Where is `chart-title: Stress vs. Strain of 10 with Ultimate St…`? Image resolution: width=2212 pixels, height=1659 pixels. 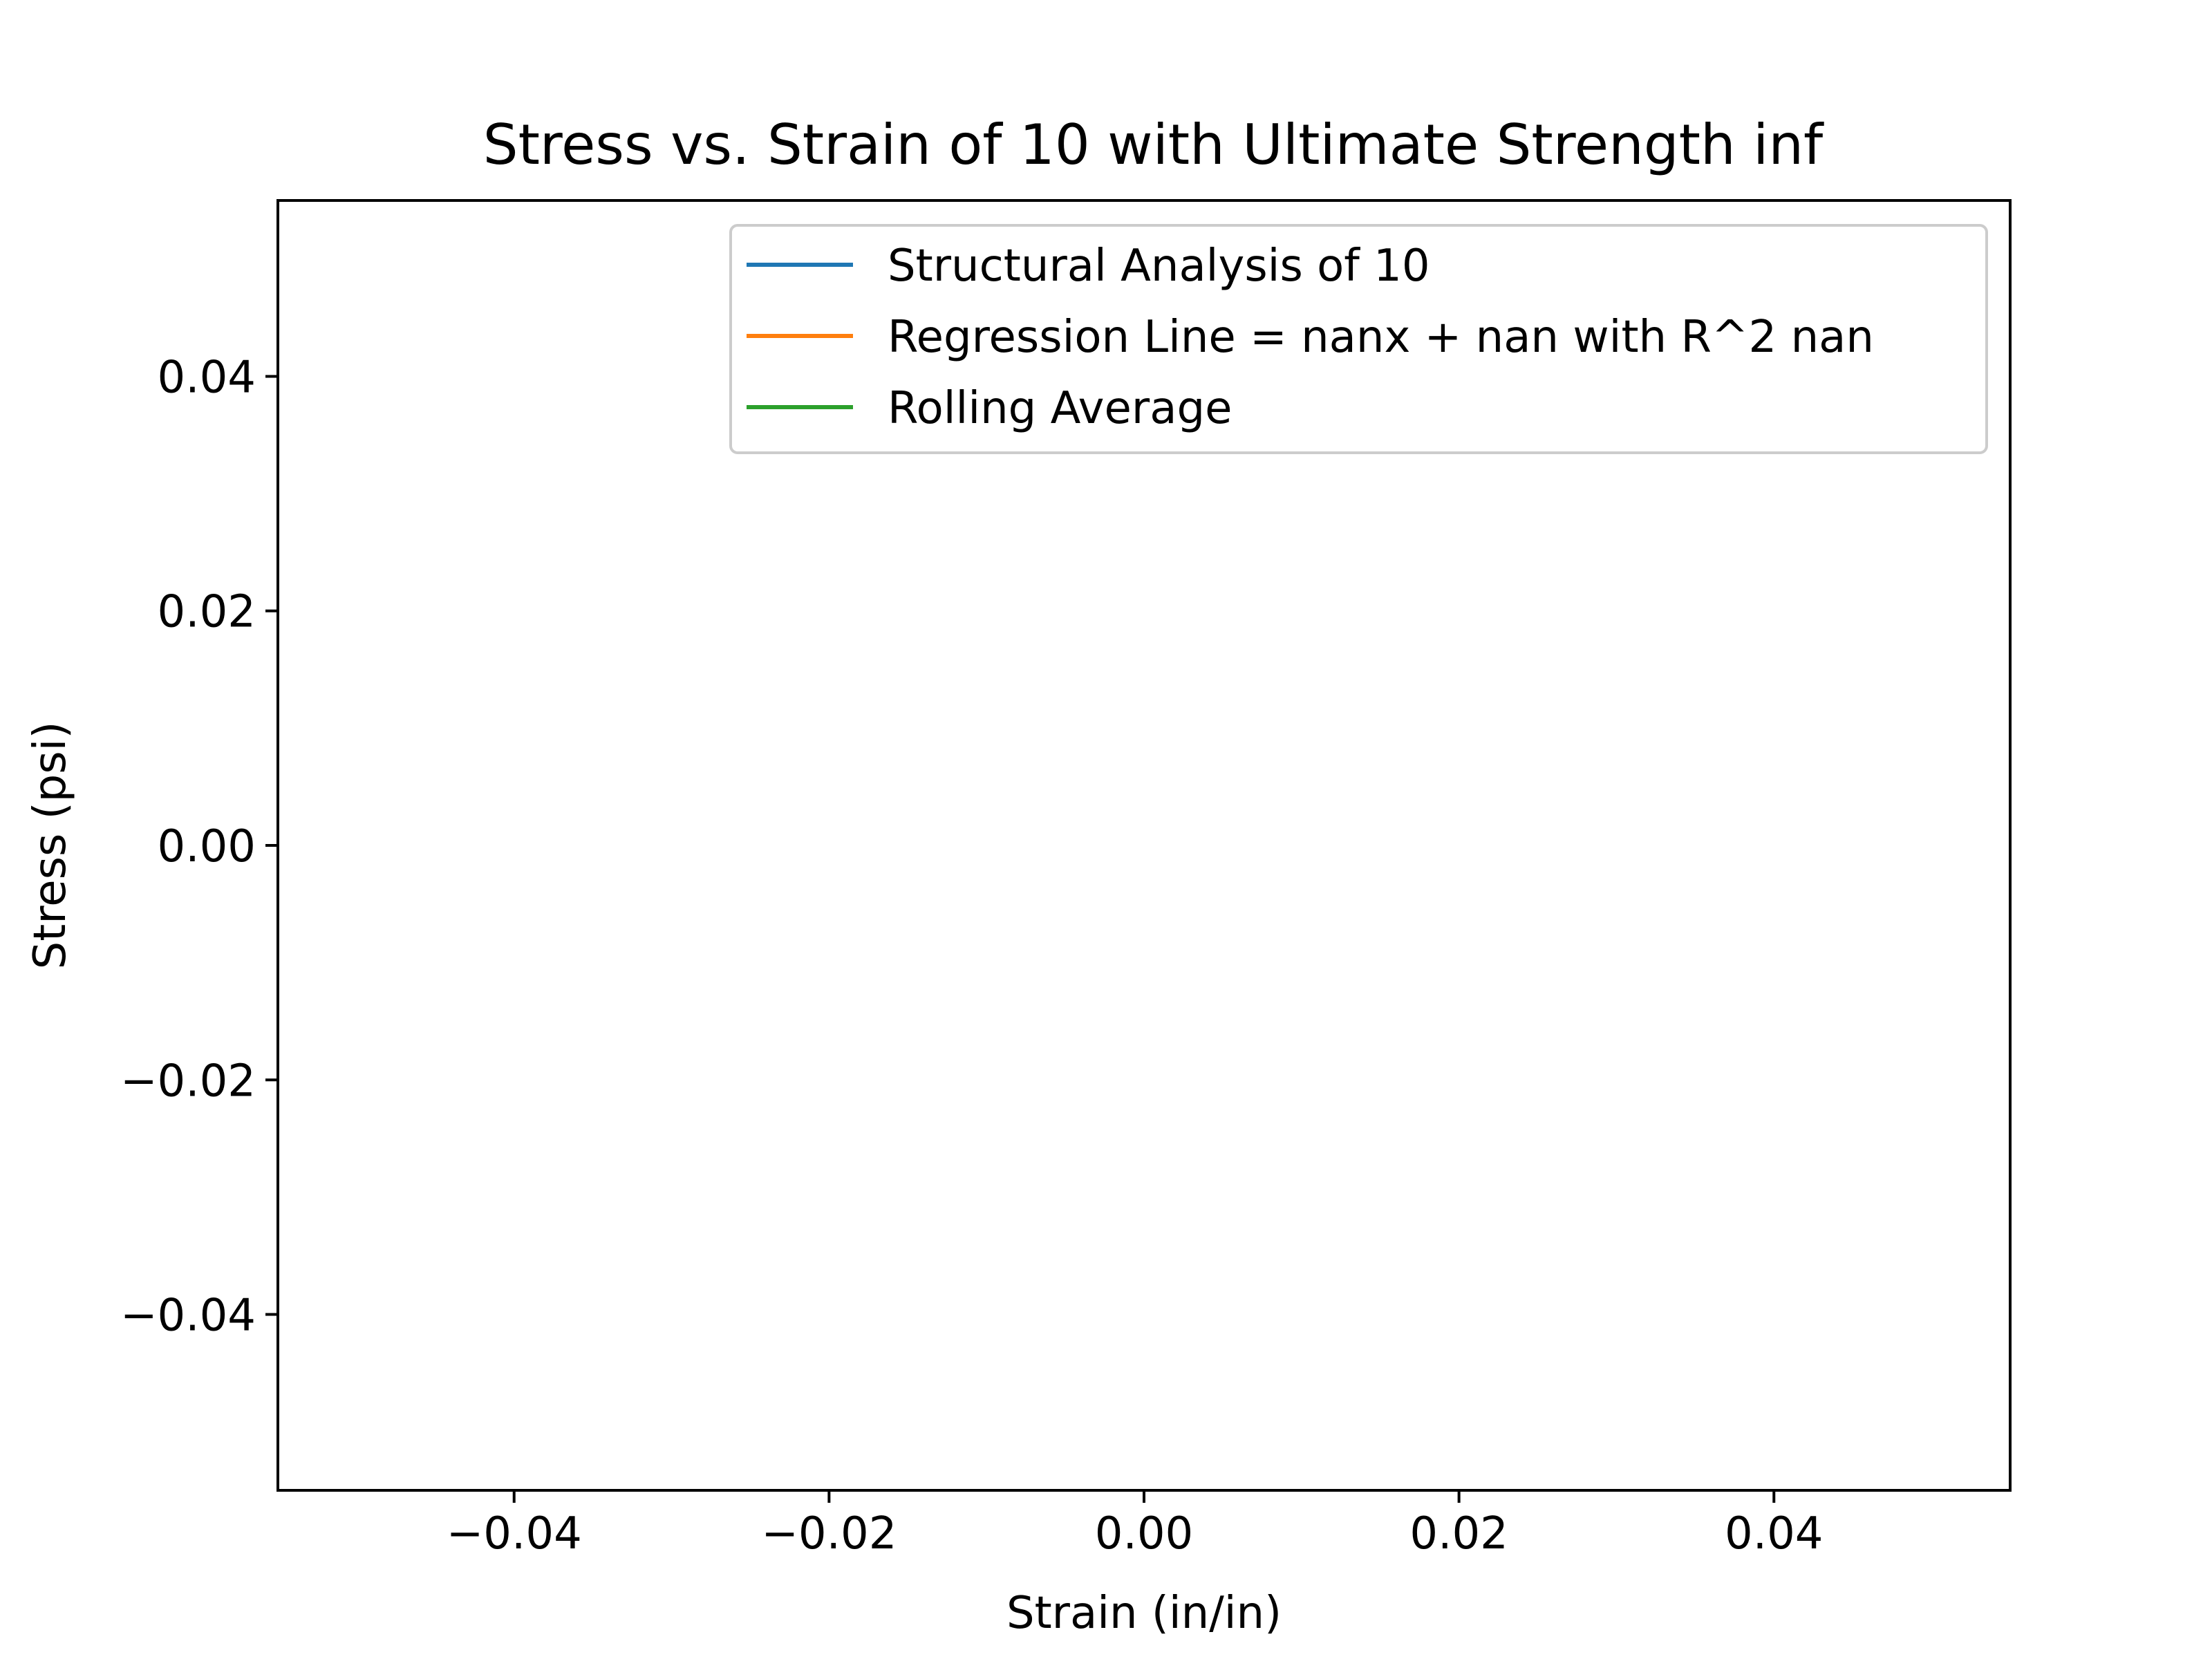 chart-title: Stress vs. Strain of 10 with Ultimate St… is located at coordinates (1153, 145).